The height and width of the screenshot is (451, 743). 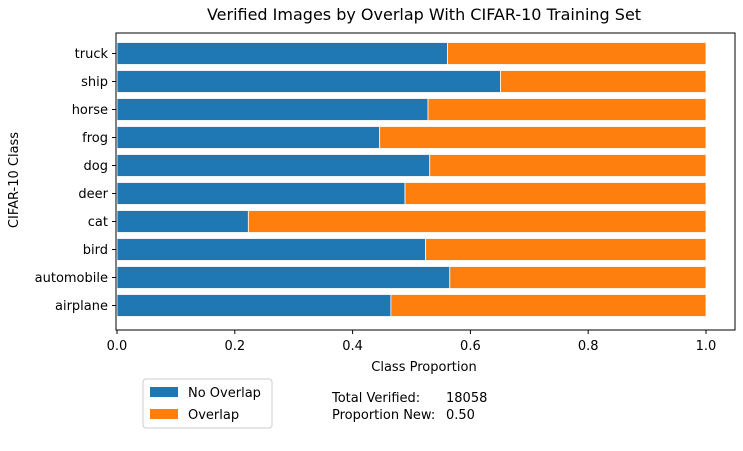 What do you see at coordinates (95, 138) in the screenshot?
I see `y-tick-label-frog: frog` at bounding box center [95, 138].